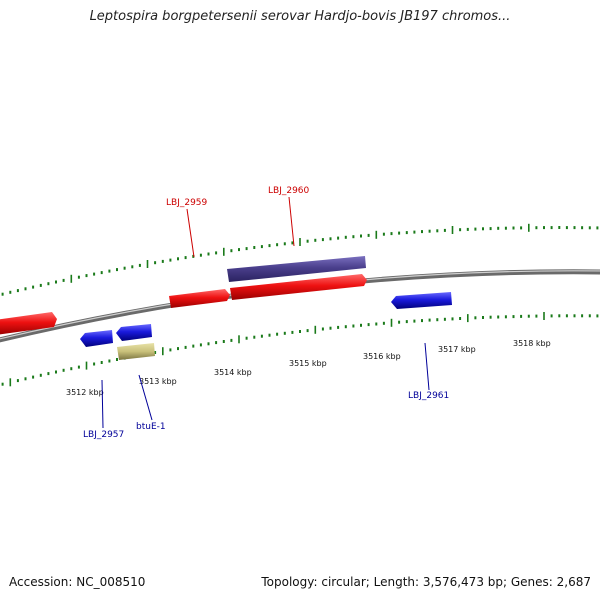 This screenshot has width=600, height=600. Describe the element at coordinates (77, 582) in the screenshot. I see `accession-text: Accession: NC_008510` at that location.